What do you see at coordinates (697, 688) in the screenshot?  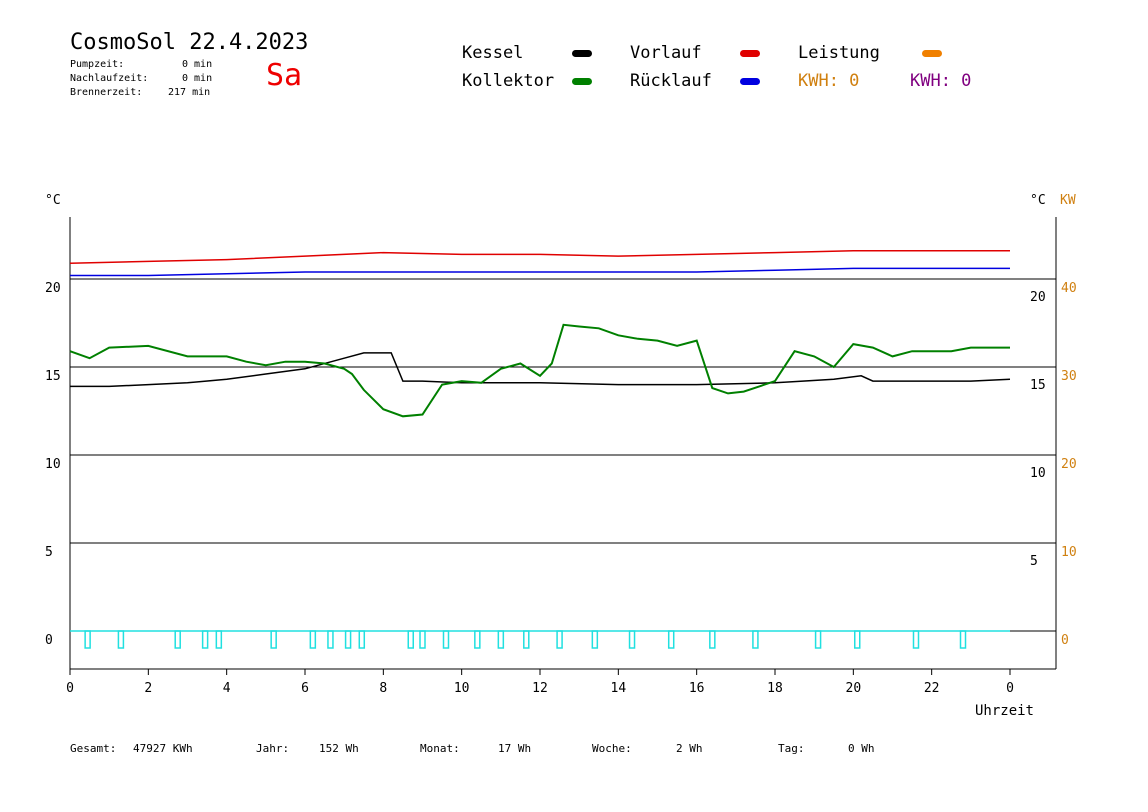 I see `x-tick-8: 16` at bounding box center [697, 688].